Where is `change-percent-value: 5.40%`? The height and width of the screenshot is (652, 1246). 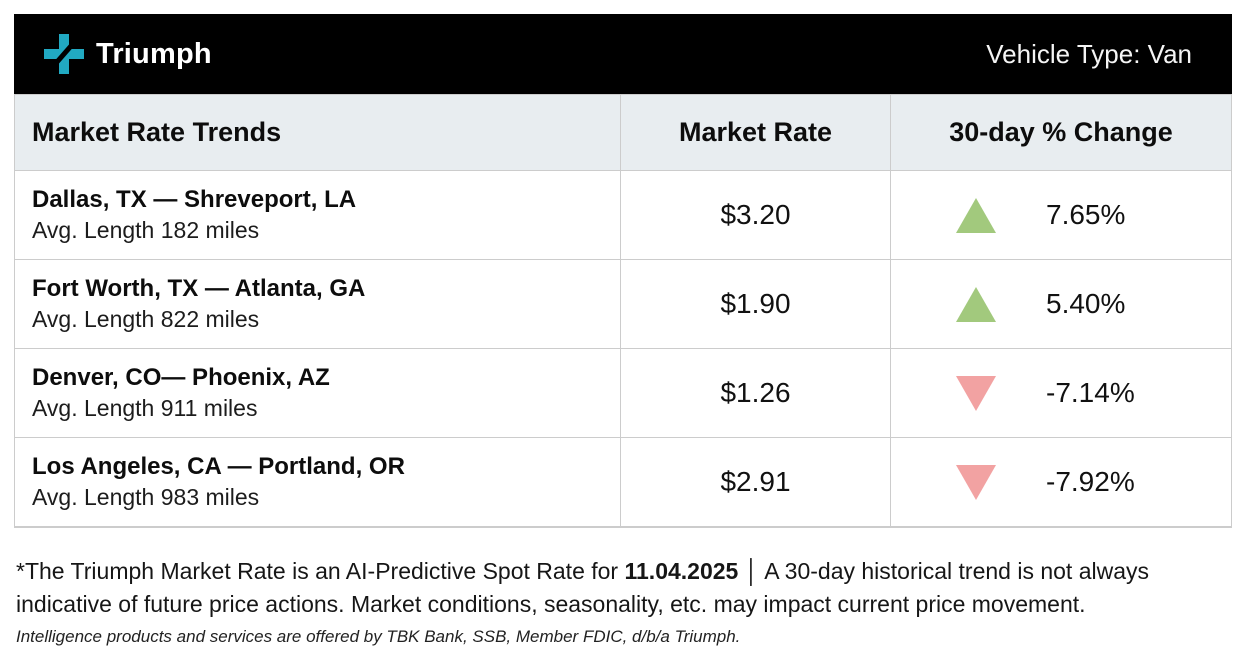 change-percent-value: 5.40% is located at coordinates (1086, 303).